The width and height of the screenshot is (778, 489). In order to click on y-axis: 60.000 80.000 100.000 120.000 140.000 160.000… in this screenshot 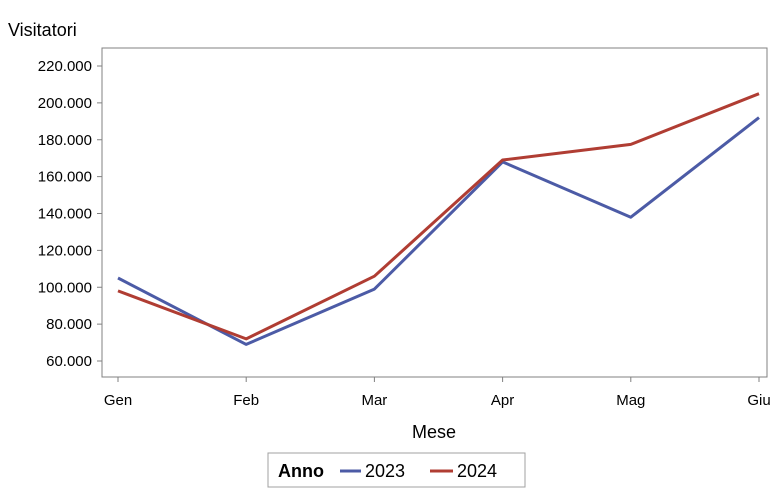, I will do `click(70, 214)`.